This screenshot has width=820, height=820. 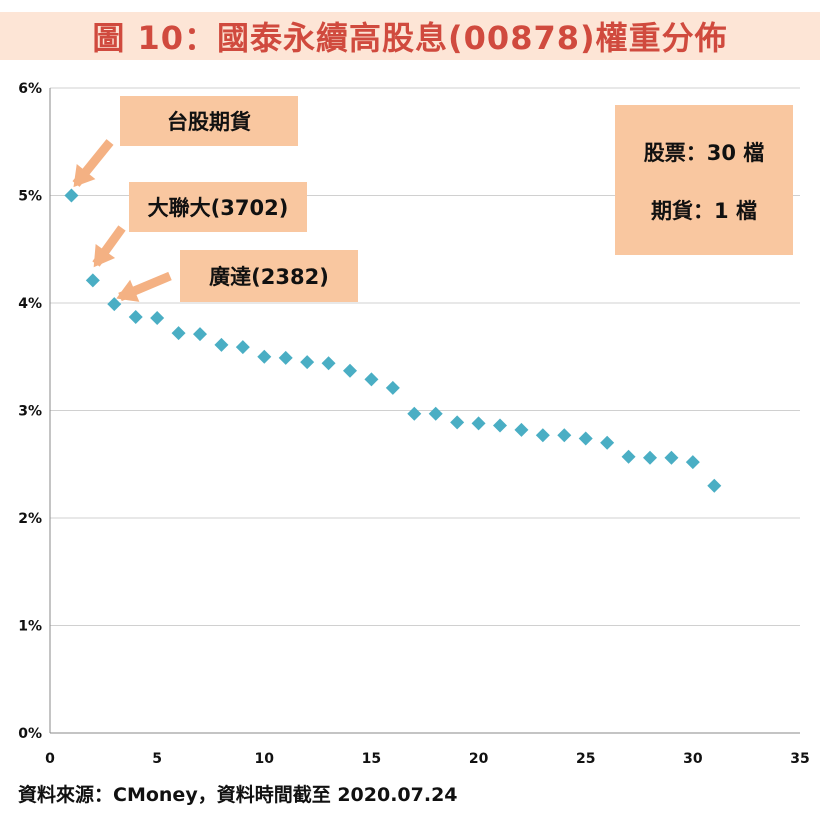 What do you see at coordinates (30, 734) in the screenshot?
I see `y-tick-label: 0%` at bounding box center [30, 734].